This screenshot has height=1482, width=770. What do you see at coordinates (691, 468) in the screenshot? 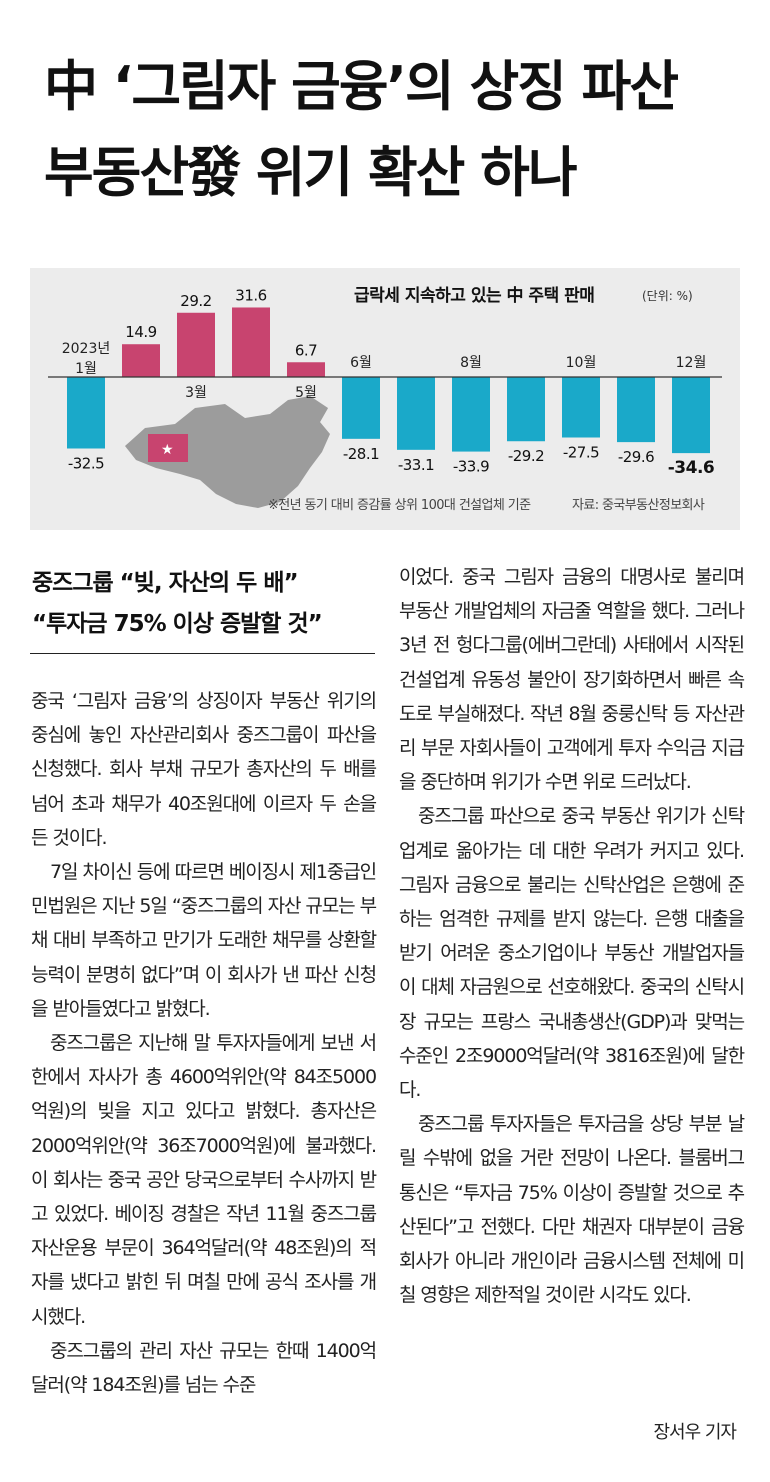
I see `bar-value-label: -34.6` at bounding box center [691, 468].